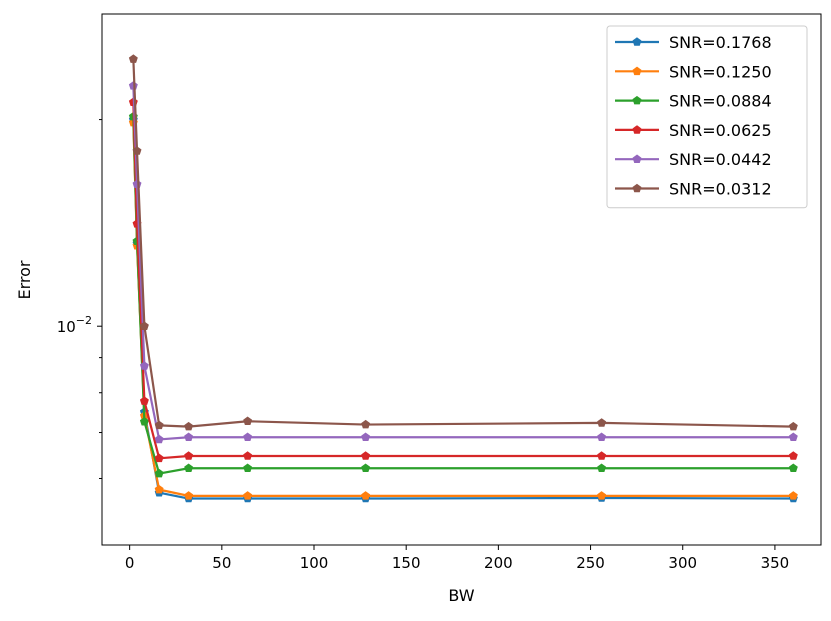 This screenshot has width=831, height=621. Describe the element at coordinates (590, 563) in the screenshot. I see `x-tick-label: 250` at that location.